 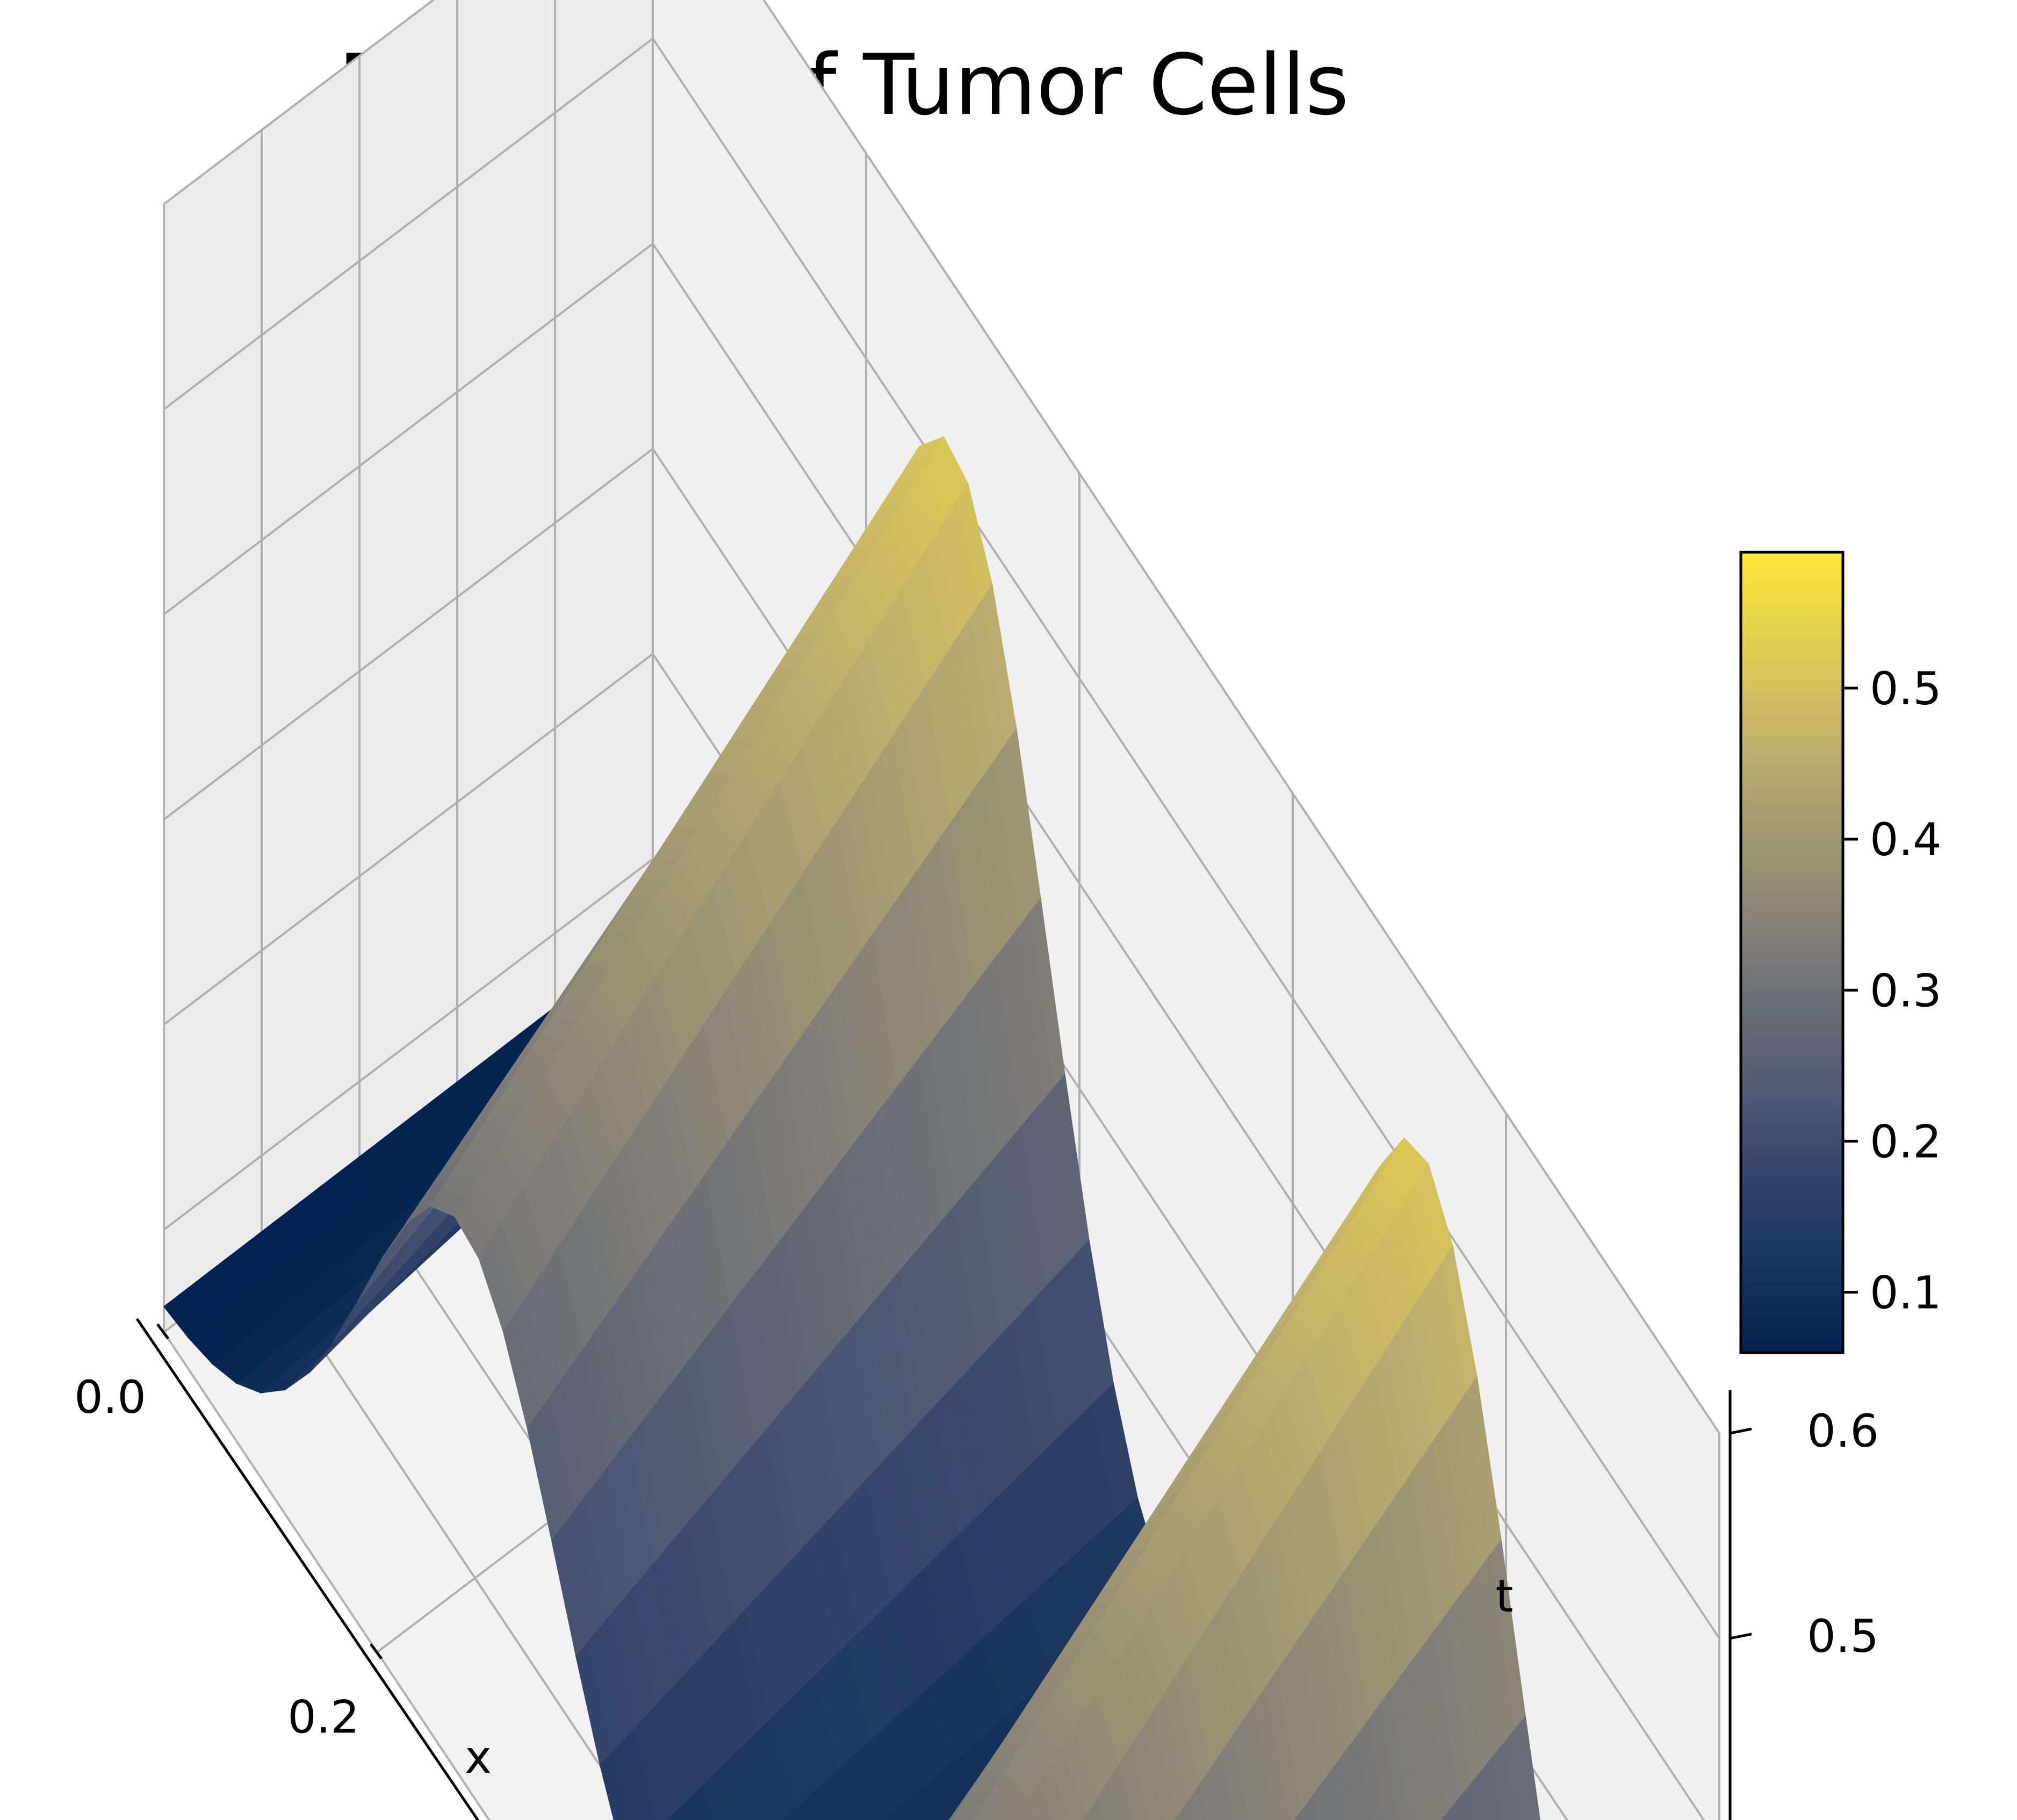 I want to click on x-tick-label: 0.0, so click(x=110, y=1397).